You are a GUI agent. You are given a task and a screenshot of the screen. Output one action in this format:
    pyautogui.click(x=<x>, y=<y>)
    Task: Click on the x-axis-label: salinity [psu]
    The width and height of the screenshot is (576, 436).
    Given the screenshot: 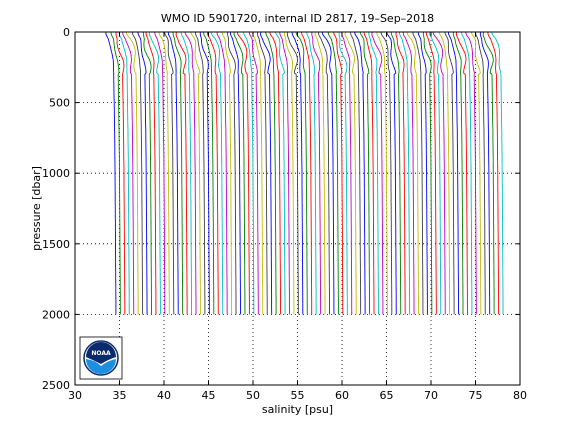 What is the action you would take?
    pyautogui.click(x=297, y=409)
    